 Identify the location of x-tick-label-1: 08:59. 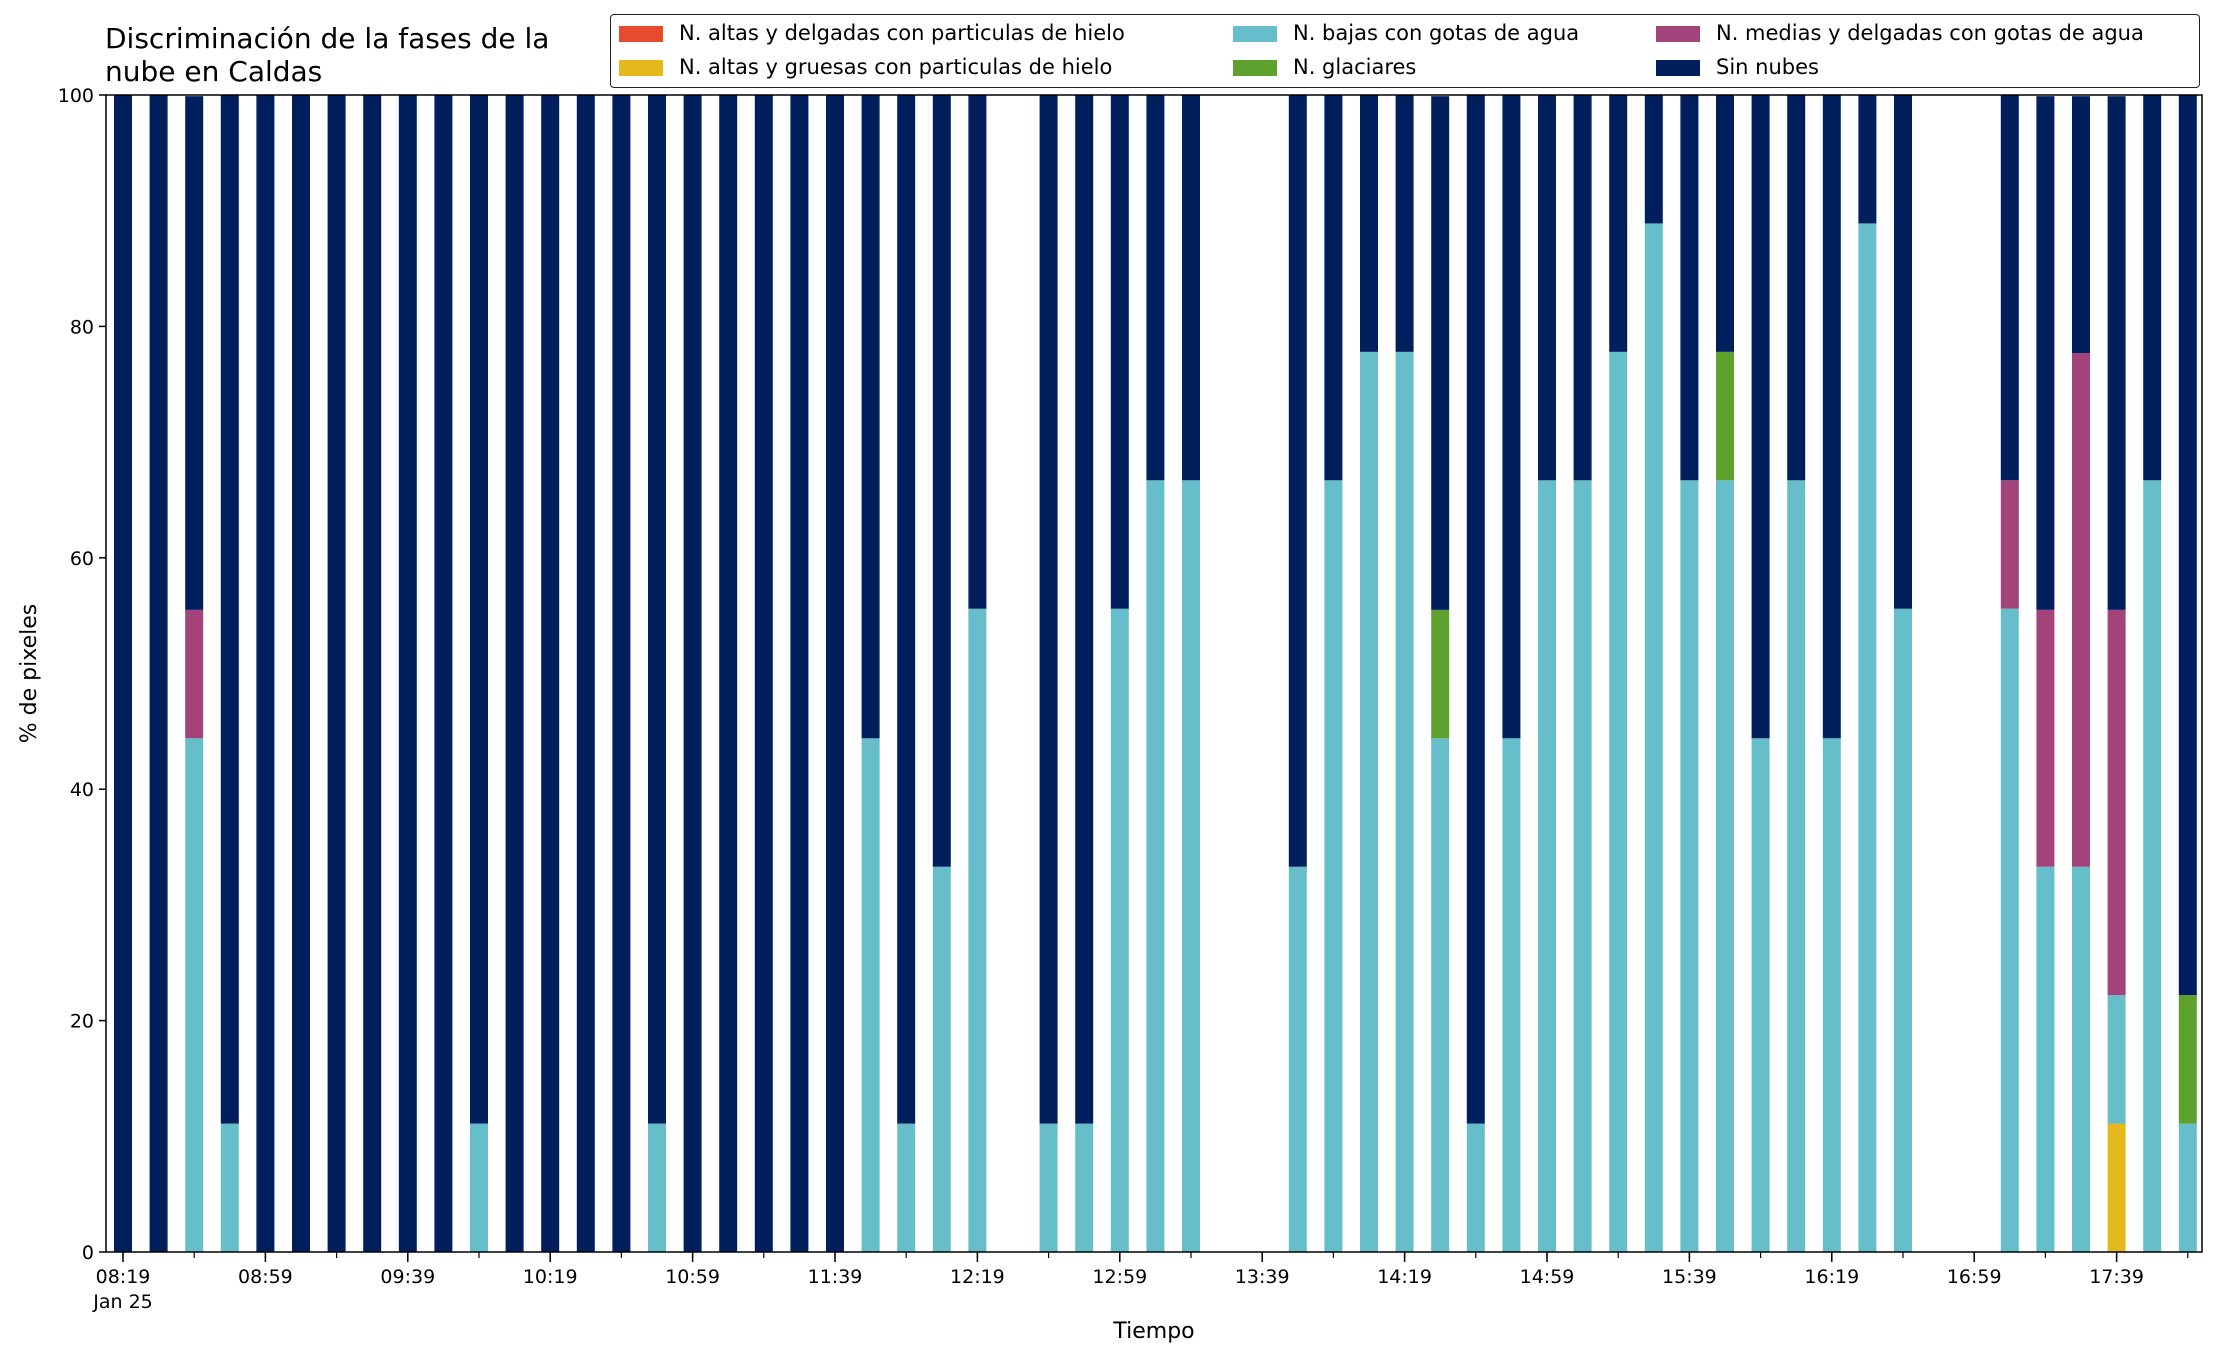
(265, 1277).